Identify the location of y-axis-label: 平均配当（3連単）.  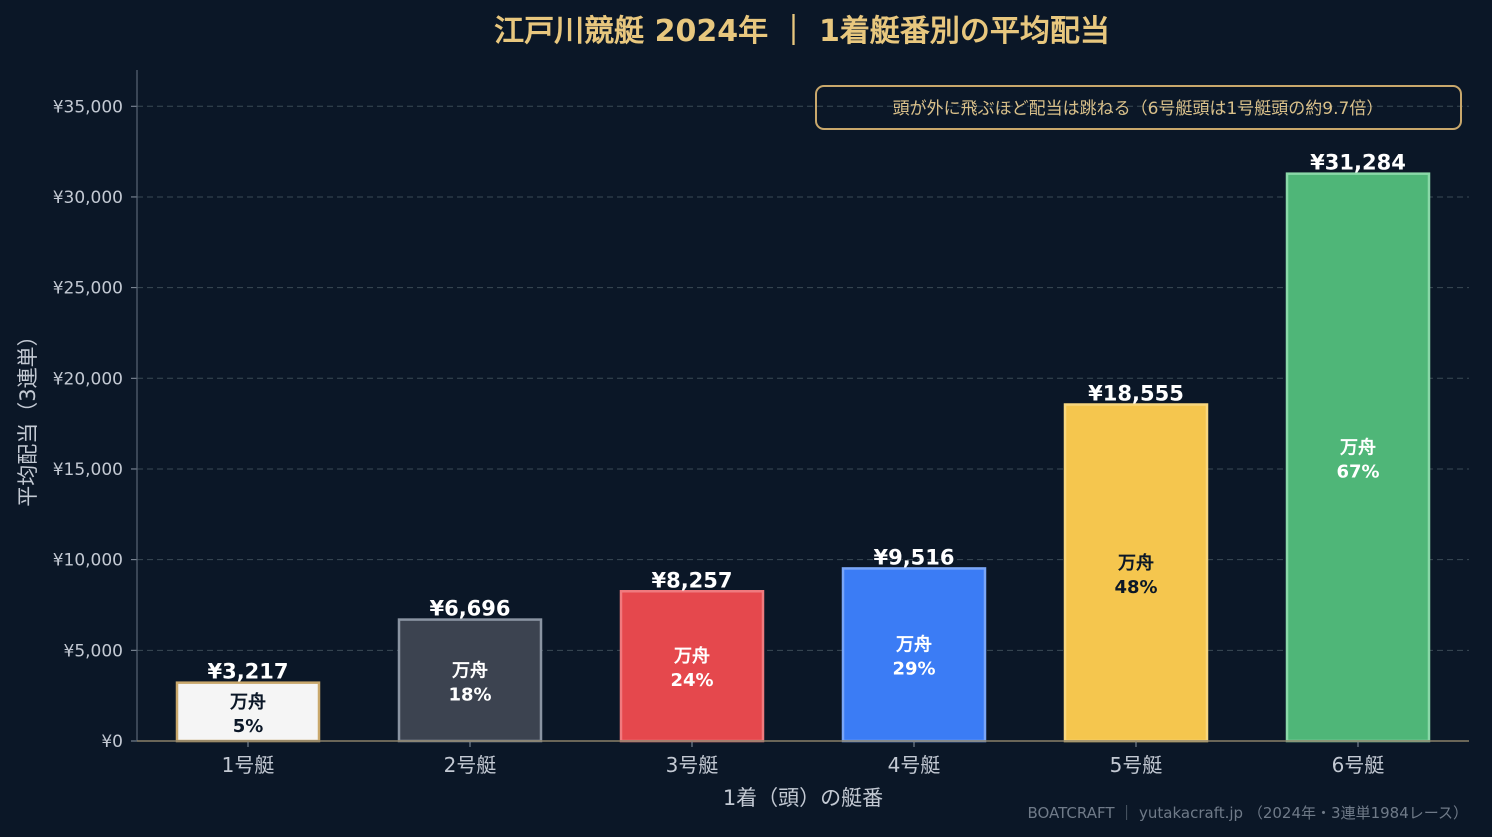
(28, 415).